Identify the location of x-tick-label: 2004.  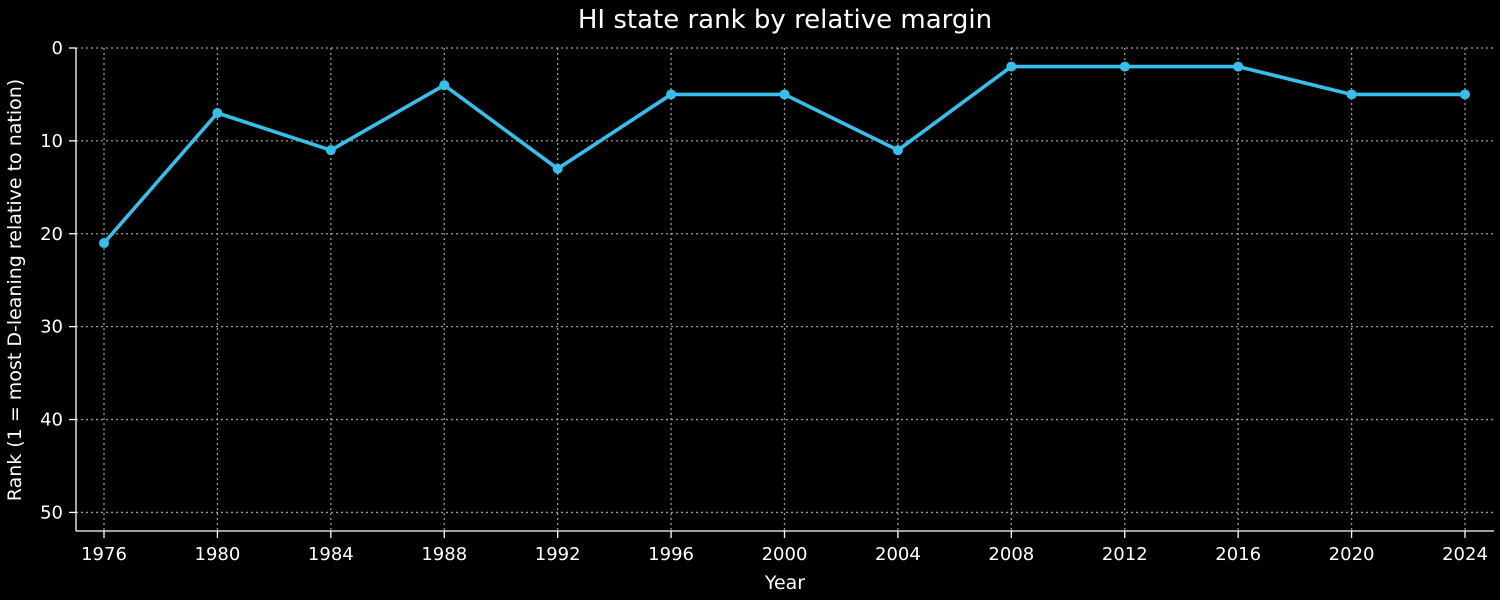
(898, 554).